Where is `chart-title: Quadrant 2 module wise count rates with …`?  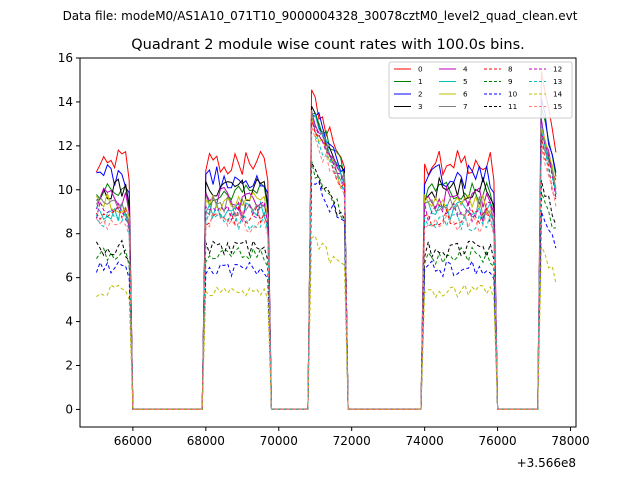 chart-title: Quadrant 2 module wise count rates with … is located at coordinates (328, 45).